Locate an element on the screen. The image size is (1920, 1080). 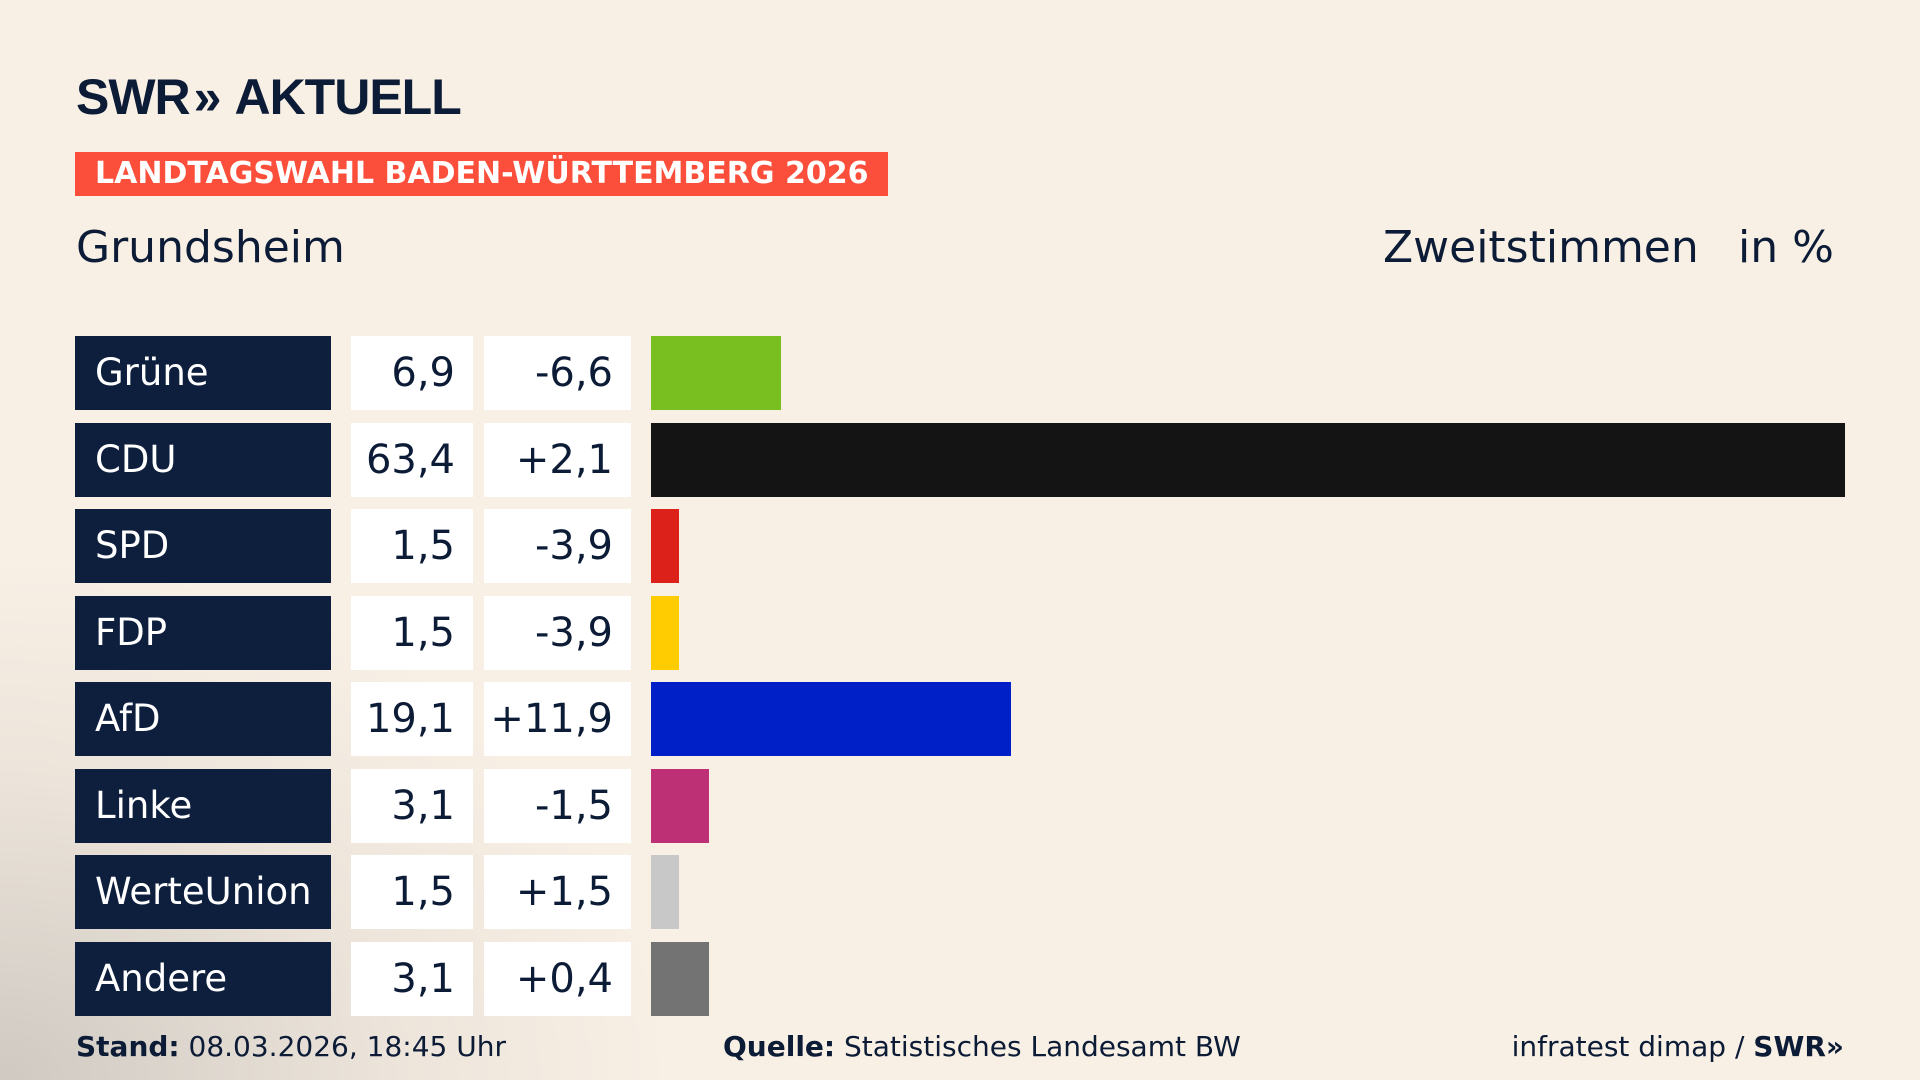
party-label: Andere is located at coordinates (203, 978).